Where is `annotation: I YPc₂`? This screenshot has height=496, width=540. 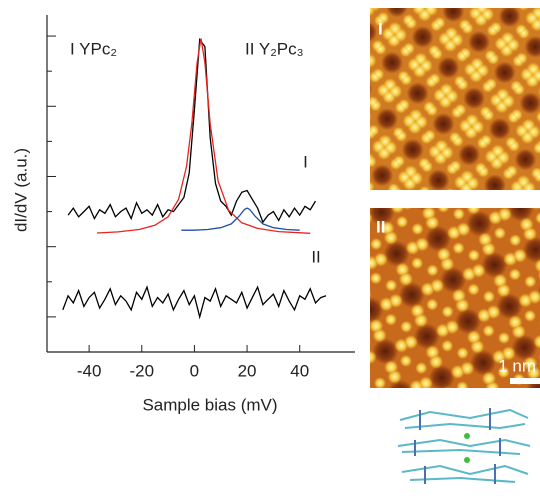 annotation: I YPc₂ is located at coordinates (93, 48).